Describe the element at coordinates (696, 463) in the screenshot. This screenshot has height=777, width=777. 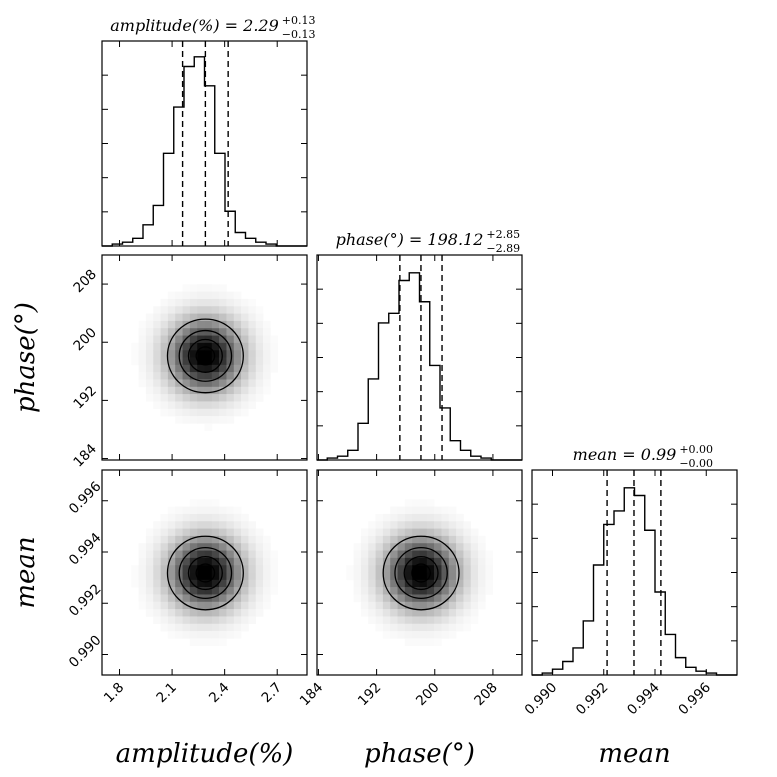
I see `hist-mean-title-lower-err: −0.00` at that location.